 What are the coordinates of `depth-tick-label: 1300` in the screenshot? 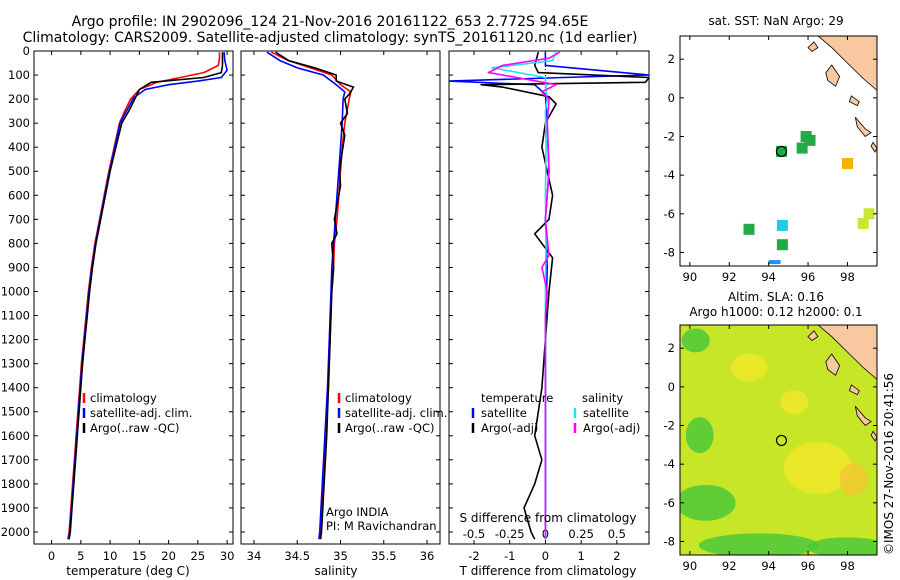 It's located at (15, 364).